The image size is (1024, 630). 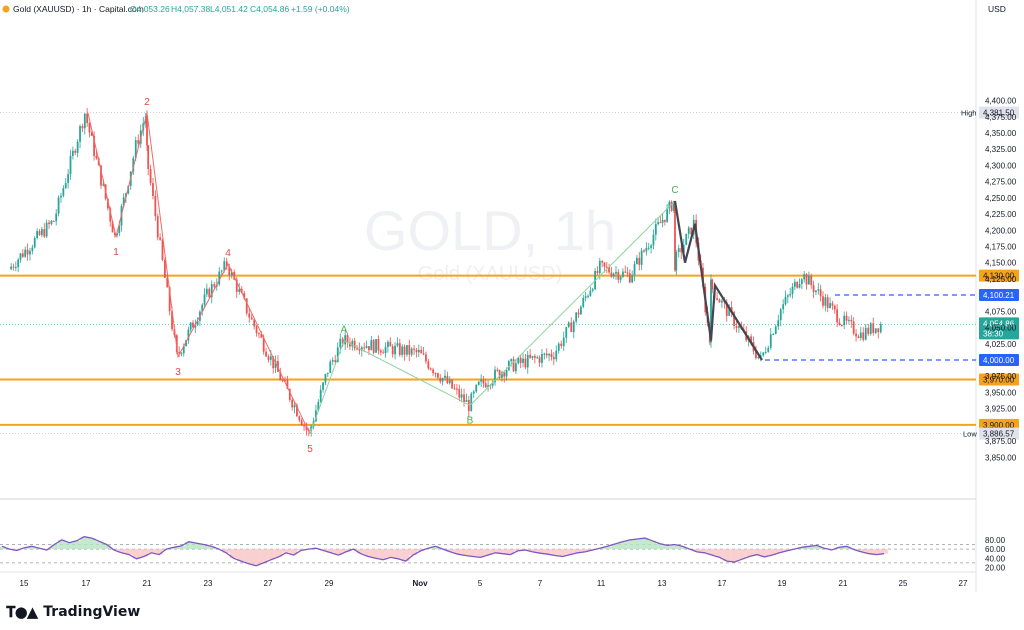 What do you see at coordinates (540, 583) in the screenshot?
I see `time-tick-label: 7` at bounding box center [540, 583].